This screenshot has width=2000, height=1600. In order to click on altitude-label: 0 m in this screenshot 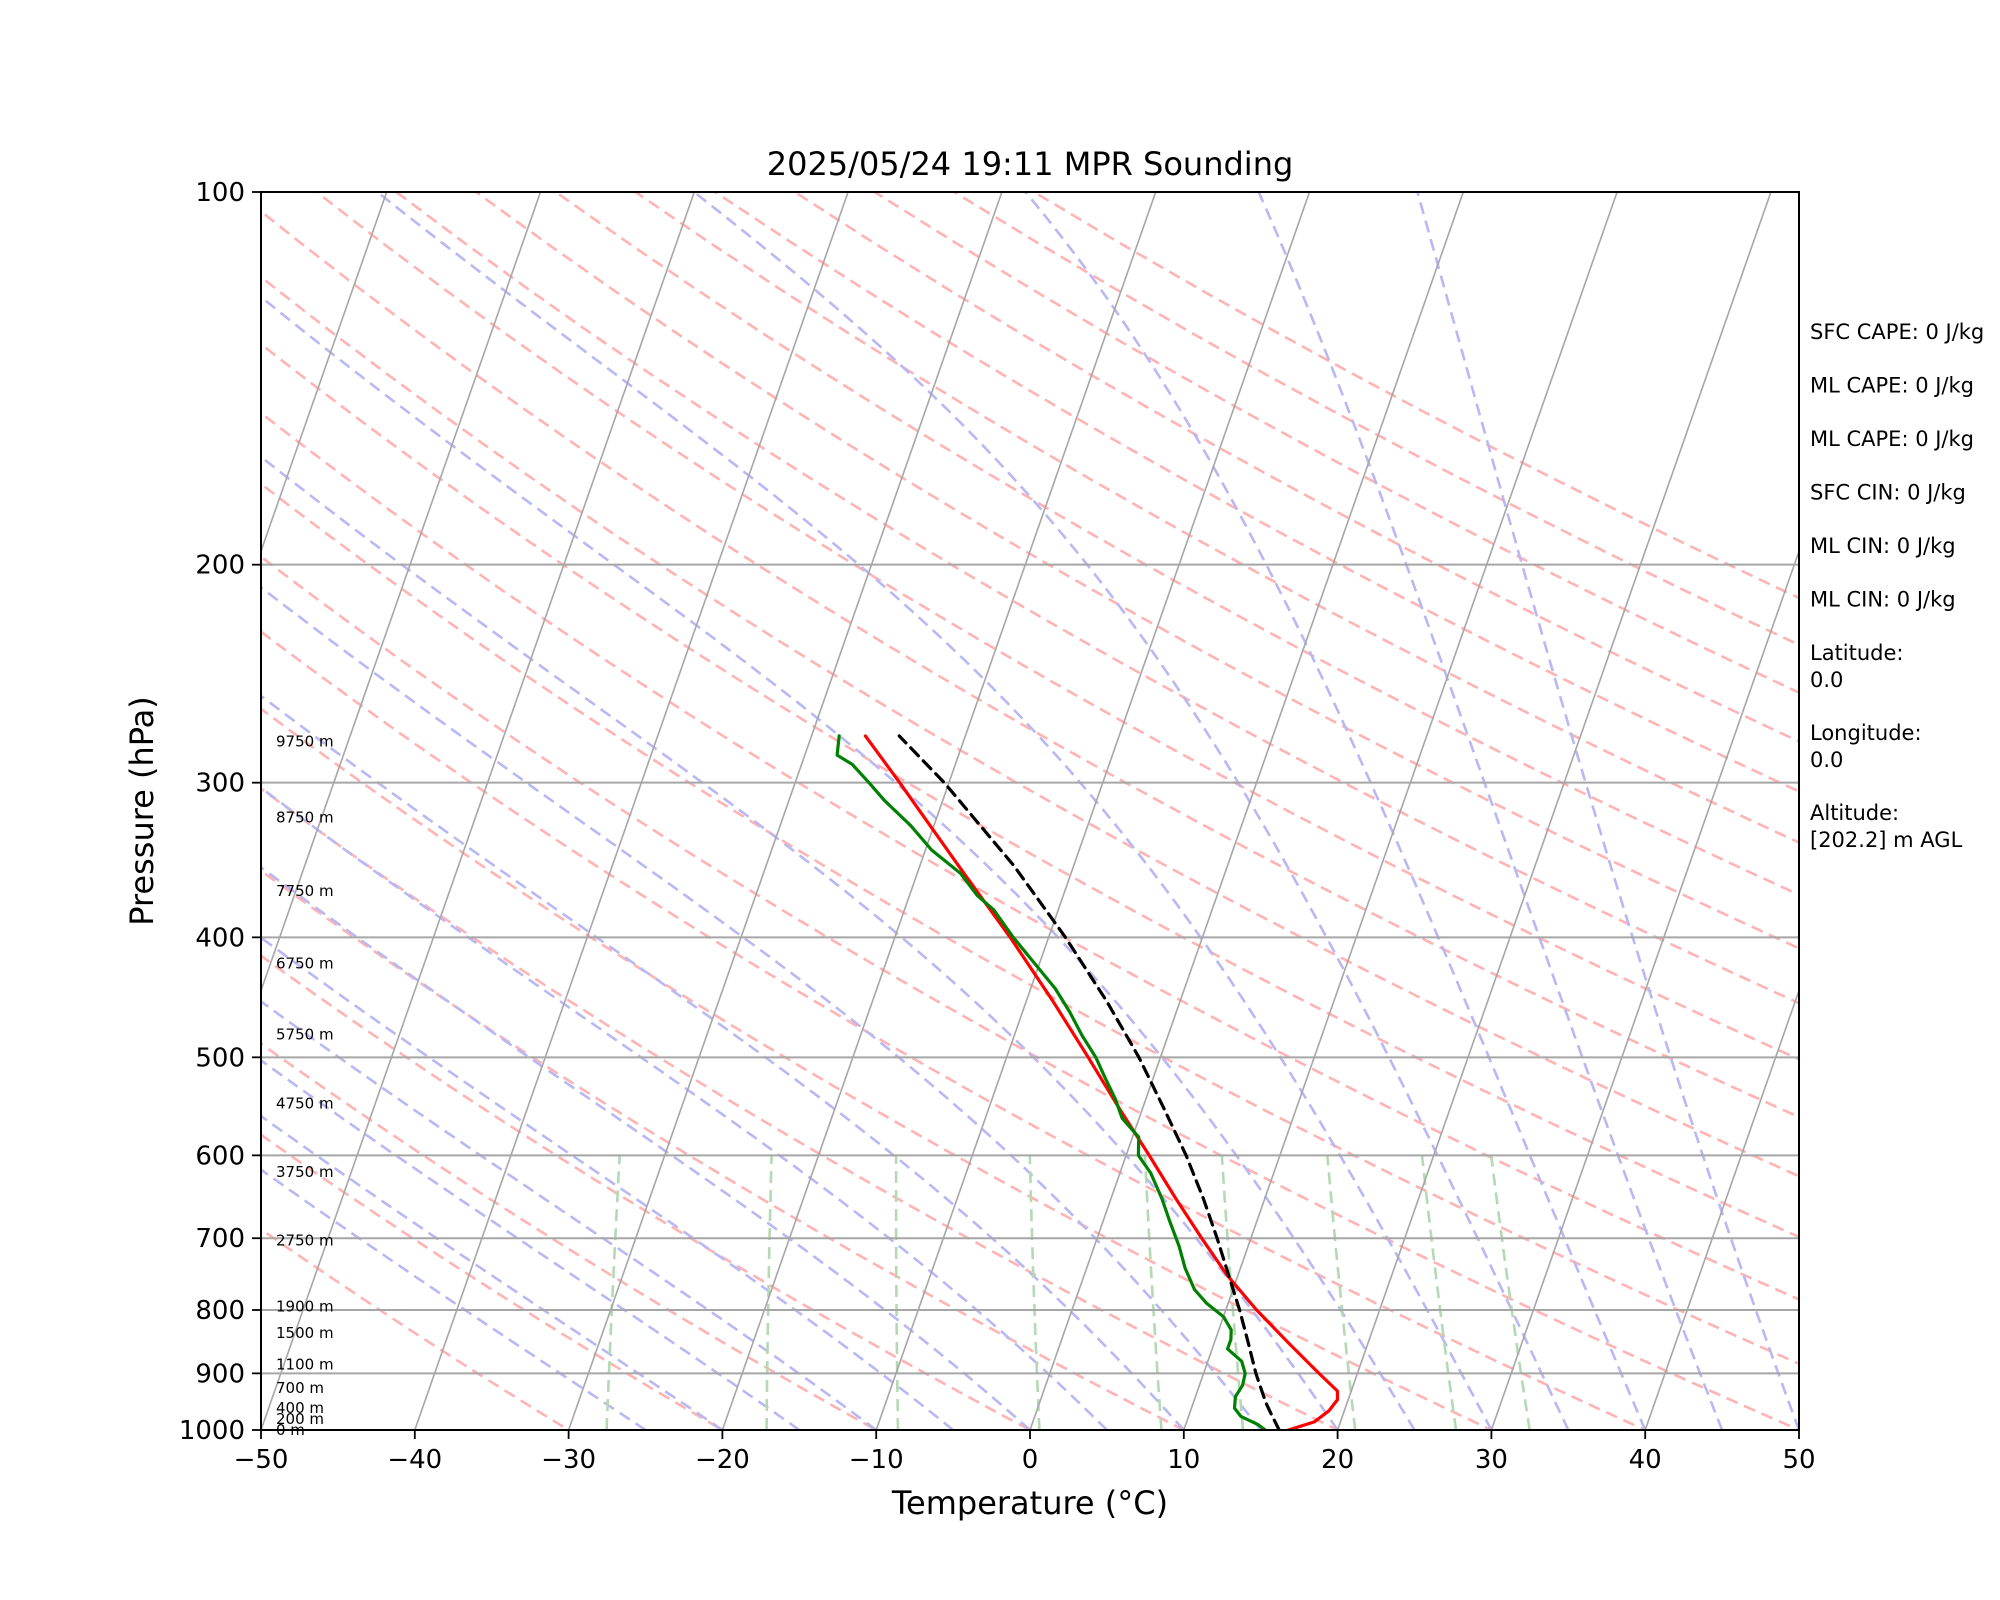, I will do `click(290, 1430)`.